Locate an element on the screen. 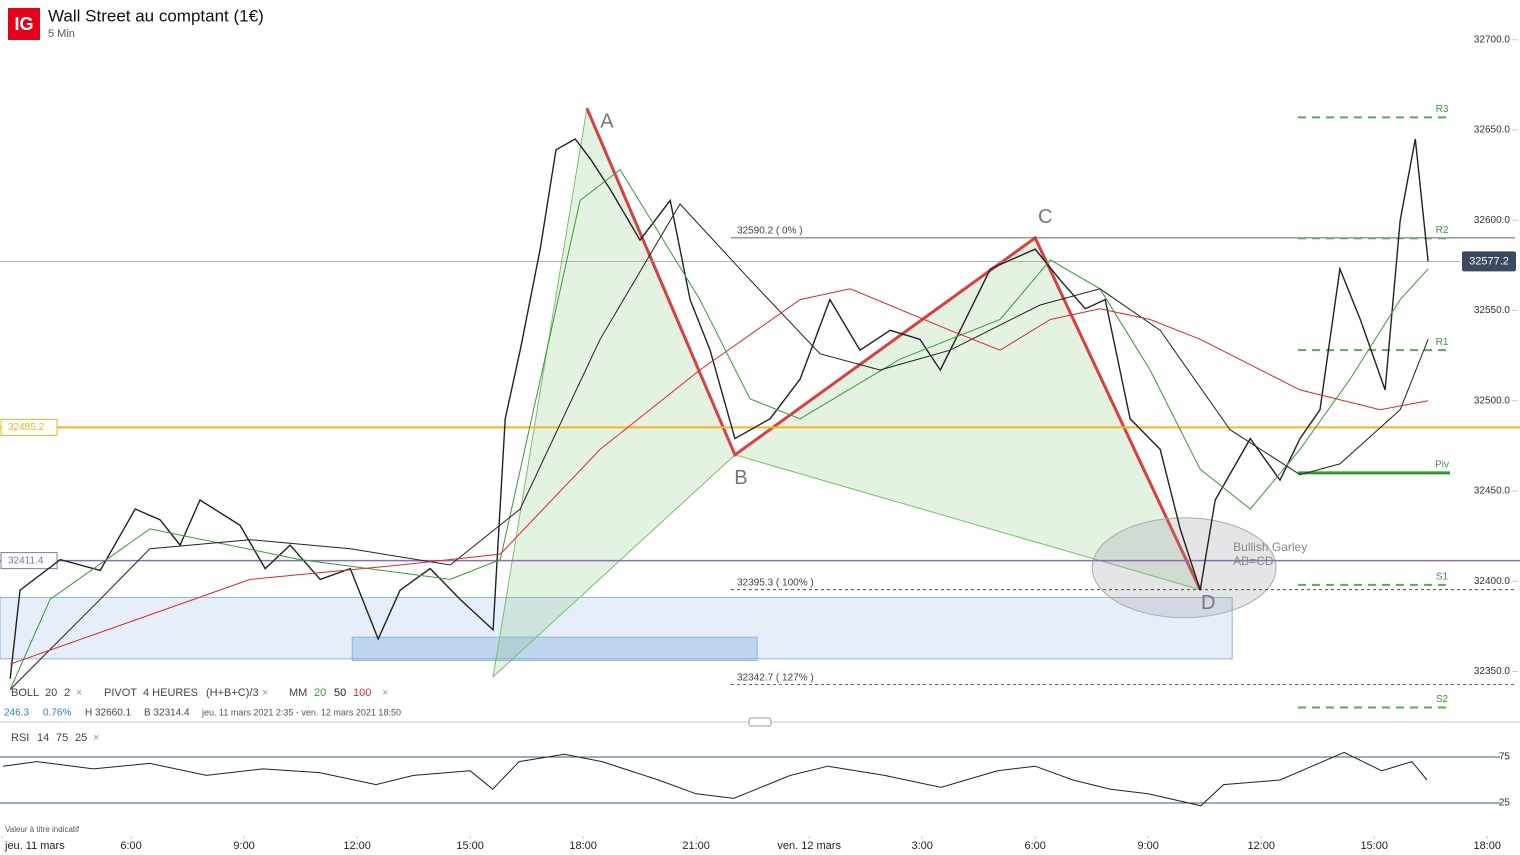 The image size is (1520, 855). y-tick-label: 32650.0 is located at coordinates (1492, 130).